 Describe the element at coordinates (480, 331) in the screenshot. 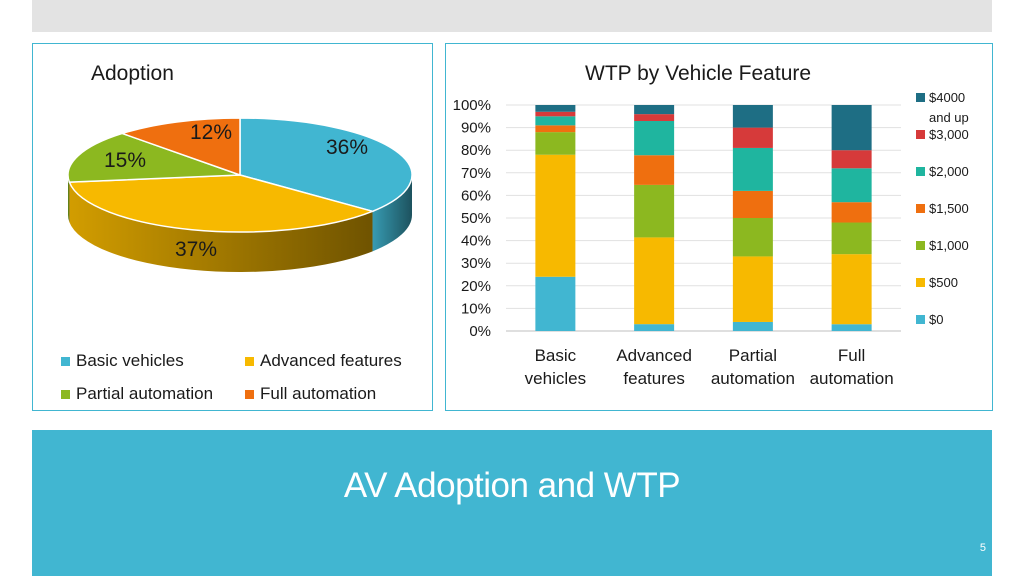

I see `y-tick-label: 0%` at that location.